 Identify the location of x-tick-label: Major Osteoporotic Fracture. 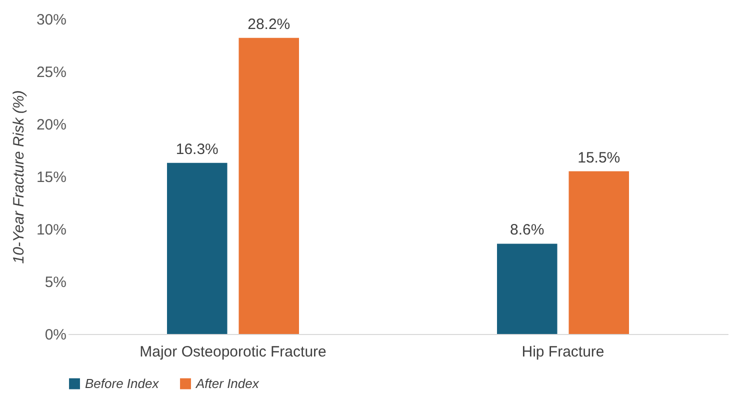
(233, 352).